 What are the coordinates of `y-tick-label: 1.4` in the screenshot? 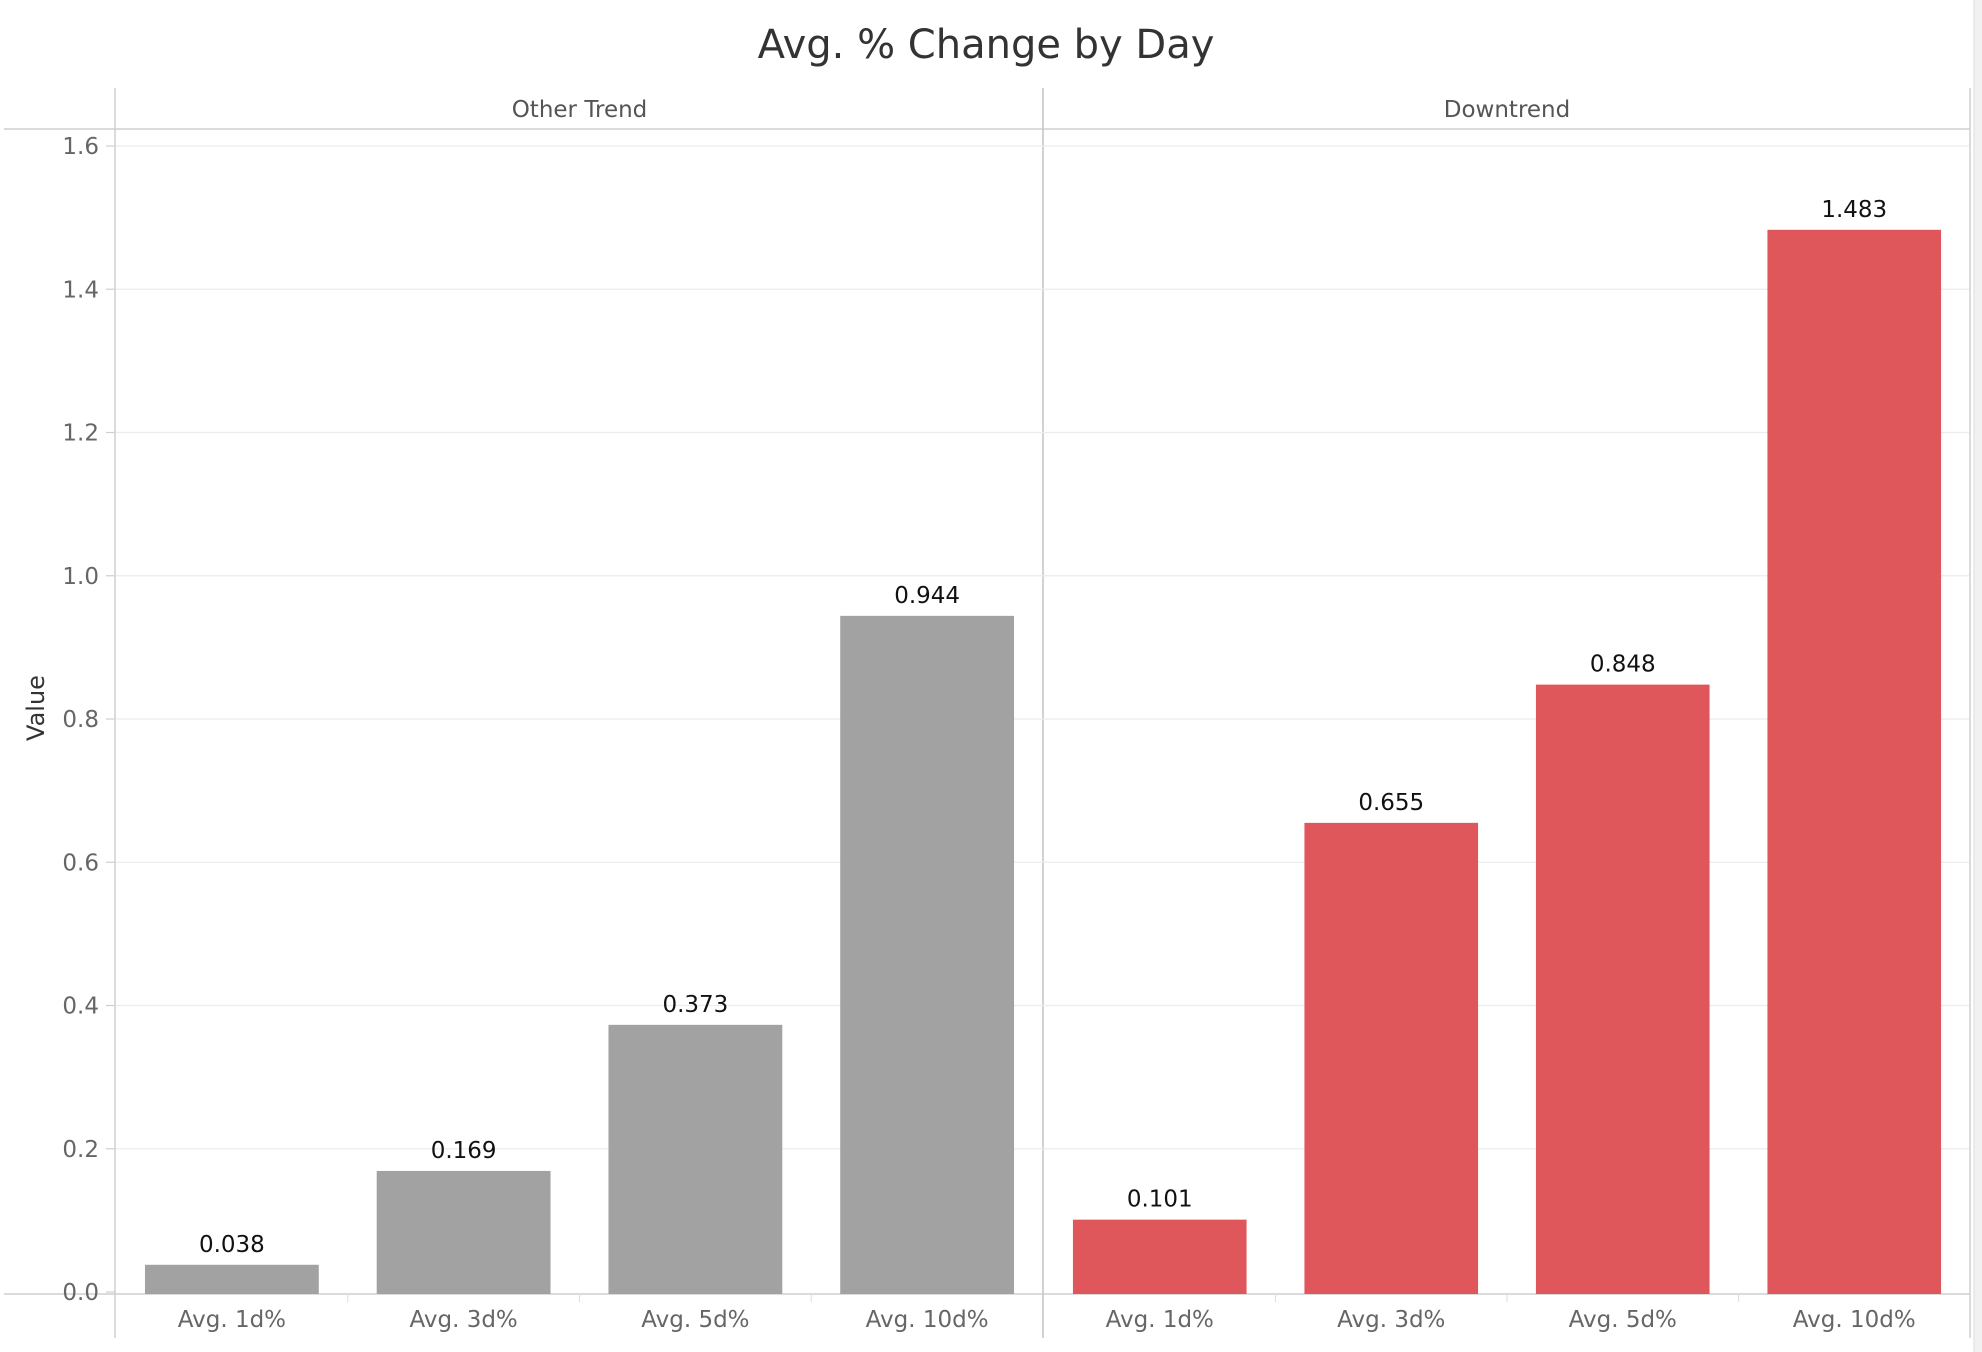 It's located at (80, 290).